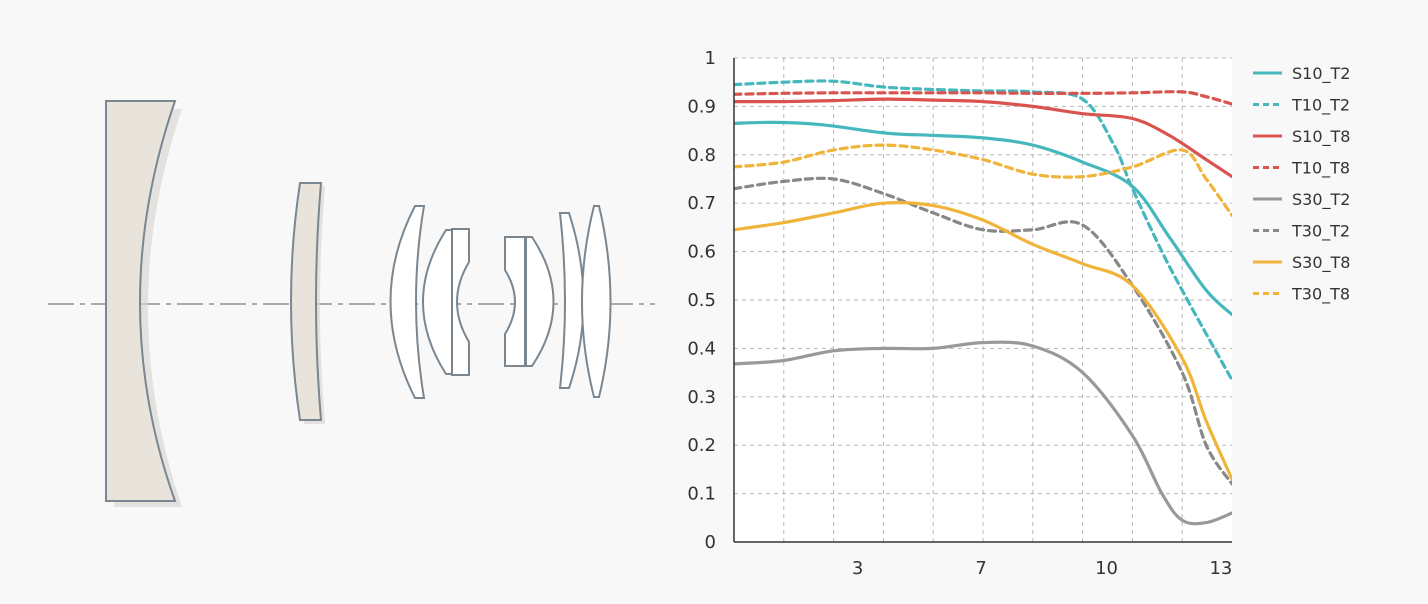  I want to click on legend-label: S10_T2, so click(1321, 74).